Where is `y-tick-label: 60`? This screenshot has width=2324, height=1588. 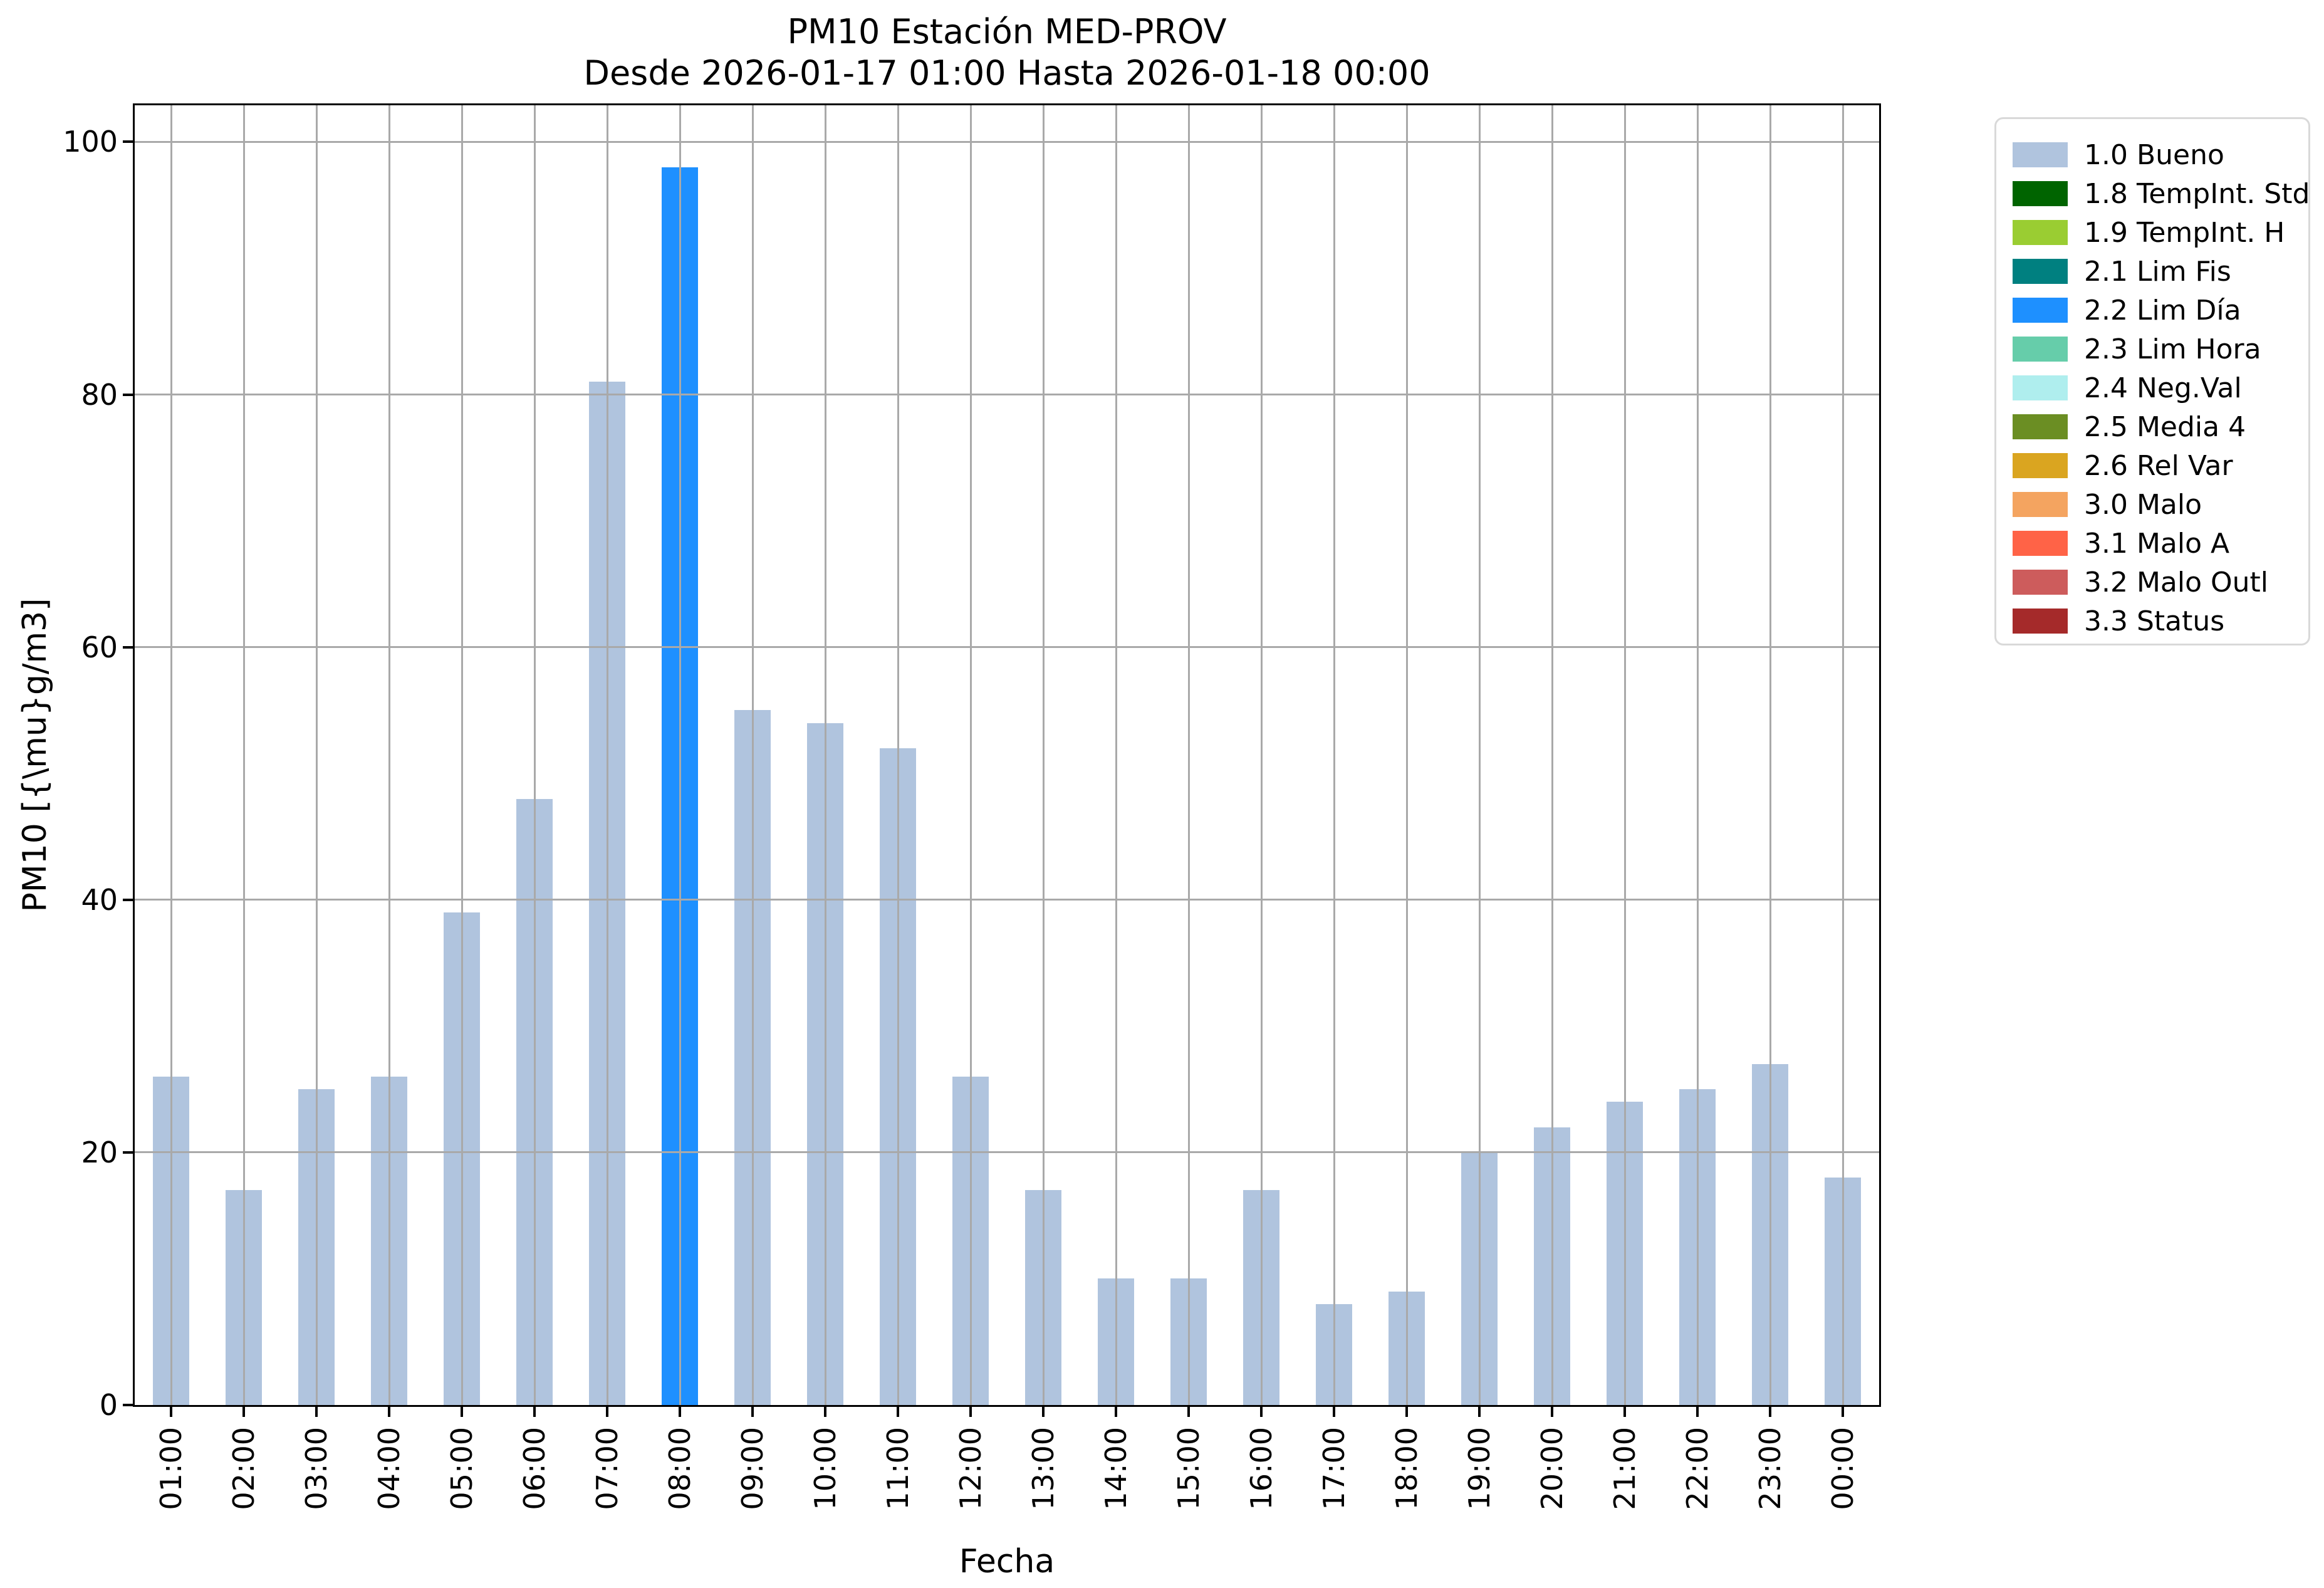 y-tick-label: 60 is located at coordinates (99, 647).